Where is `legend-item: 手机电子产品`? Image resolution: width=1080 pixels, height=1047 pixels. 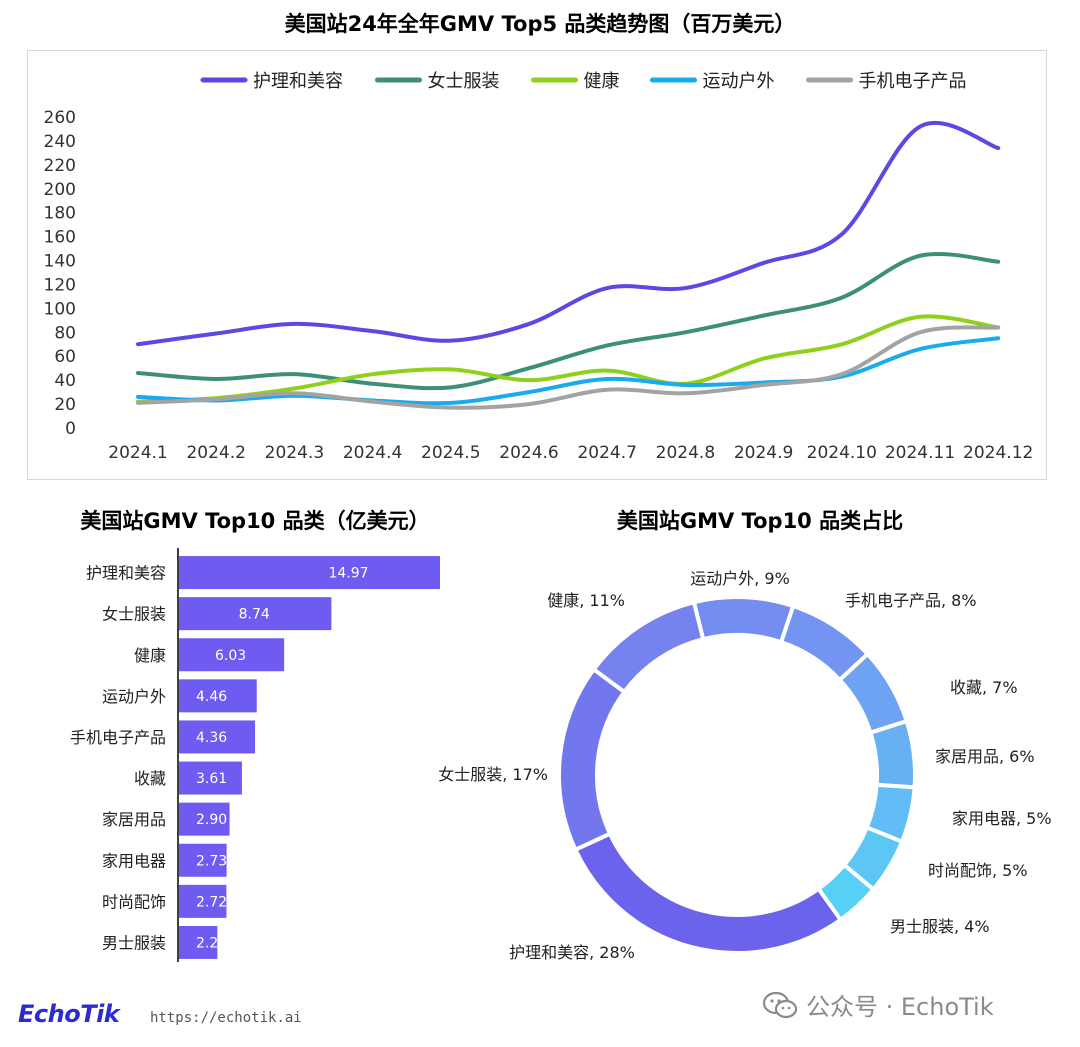 legend-item: 手机电子产品 is located at coordinates (886, 81).